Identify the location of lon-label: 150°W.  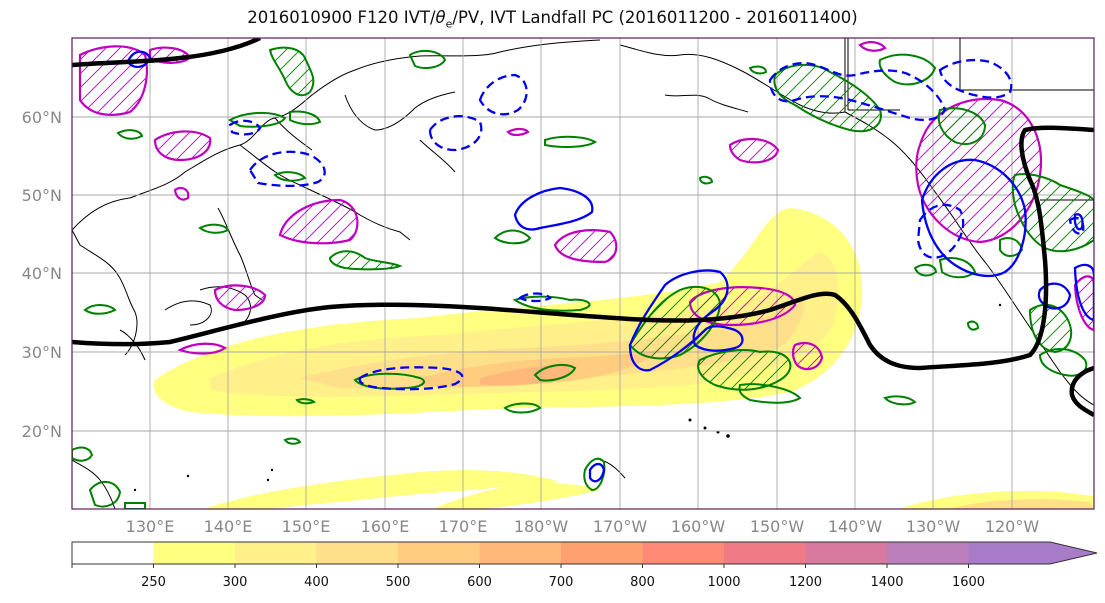
(777, 526).